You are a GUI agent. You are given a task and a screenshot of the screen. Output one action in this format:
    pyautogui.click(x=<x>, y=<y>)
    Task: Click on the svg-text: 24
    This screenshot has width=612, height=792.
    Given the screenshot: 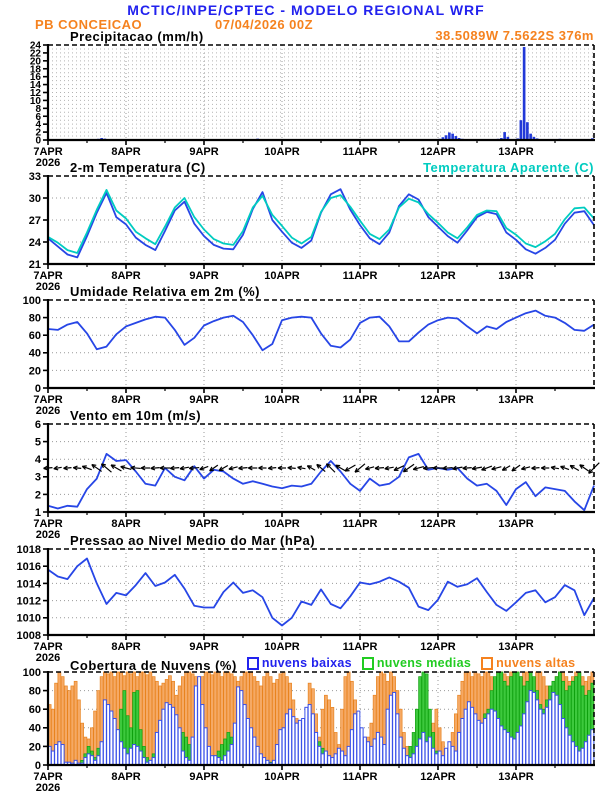 What is the action you would take?
    pyautogui.click(x=35, y=243)
    